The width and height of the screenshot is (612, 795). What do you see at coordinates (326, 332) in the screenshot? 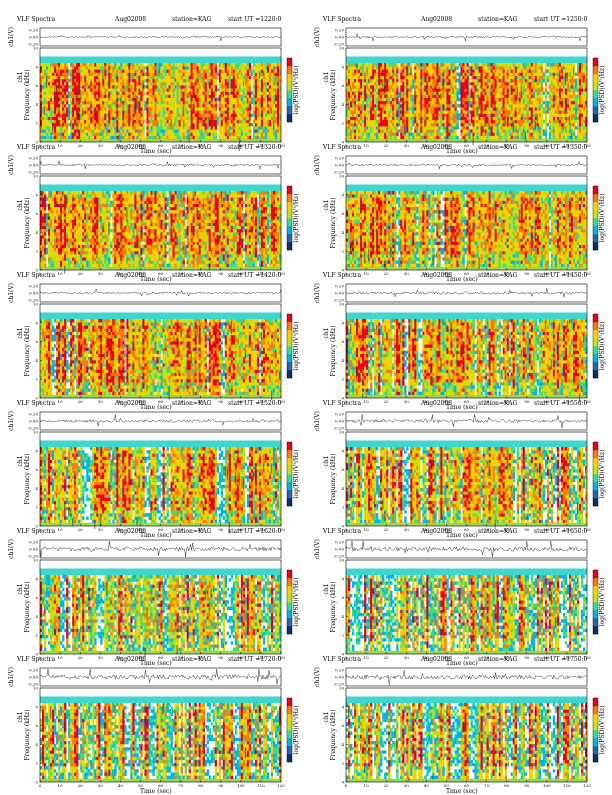
I see `channel-label: ch1` at bounding box center [326, 332].